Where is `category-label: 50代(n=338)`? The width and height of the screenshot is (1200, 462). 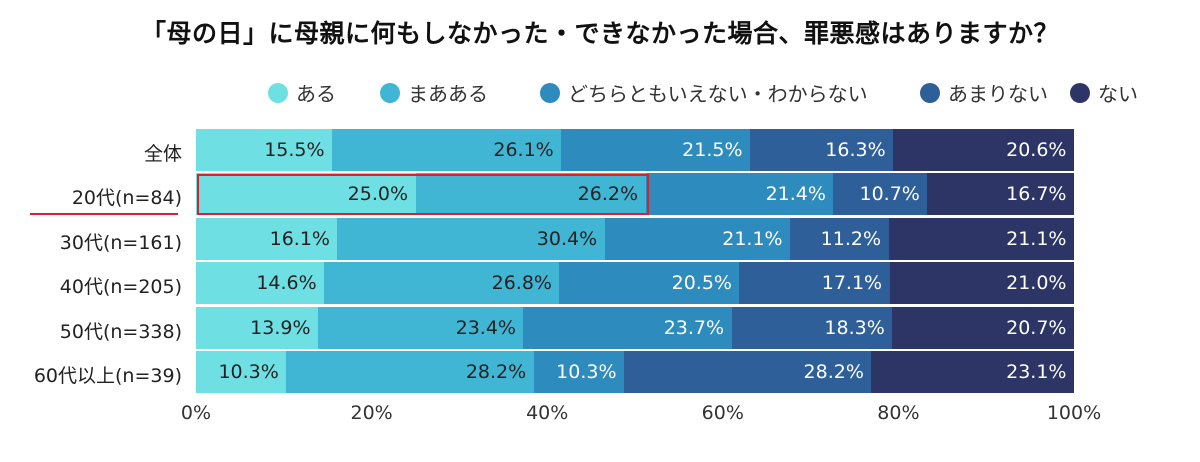 category-label: 50代(n=338) is located at coordinates (120, 331).